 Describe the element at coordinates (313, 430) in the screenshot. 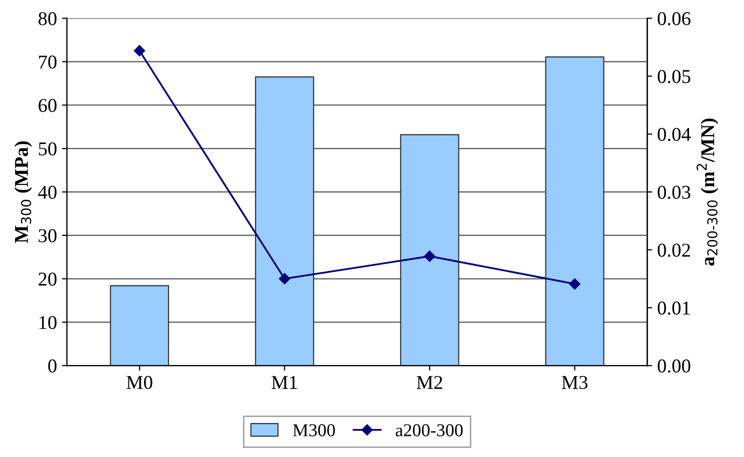

I see `legend-label: M300` at that location.